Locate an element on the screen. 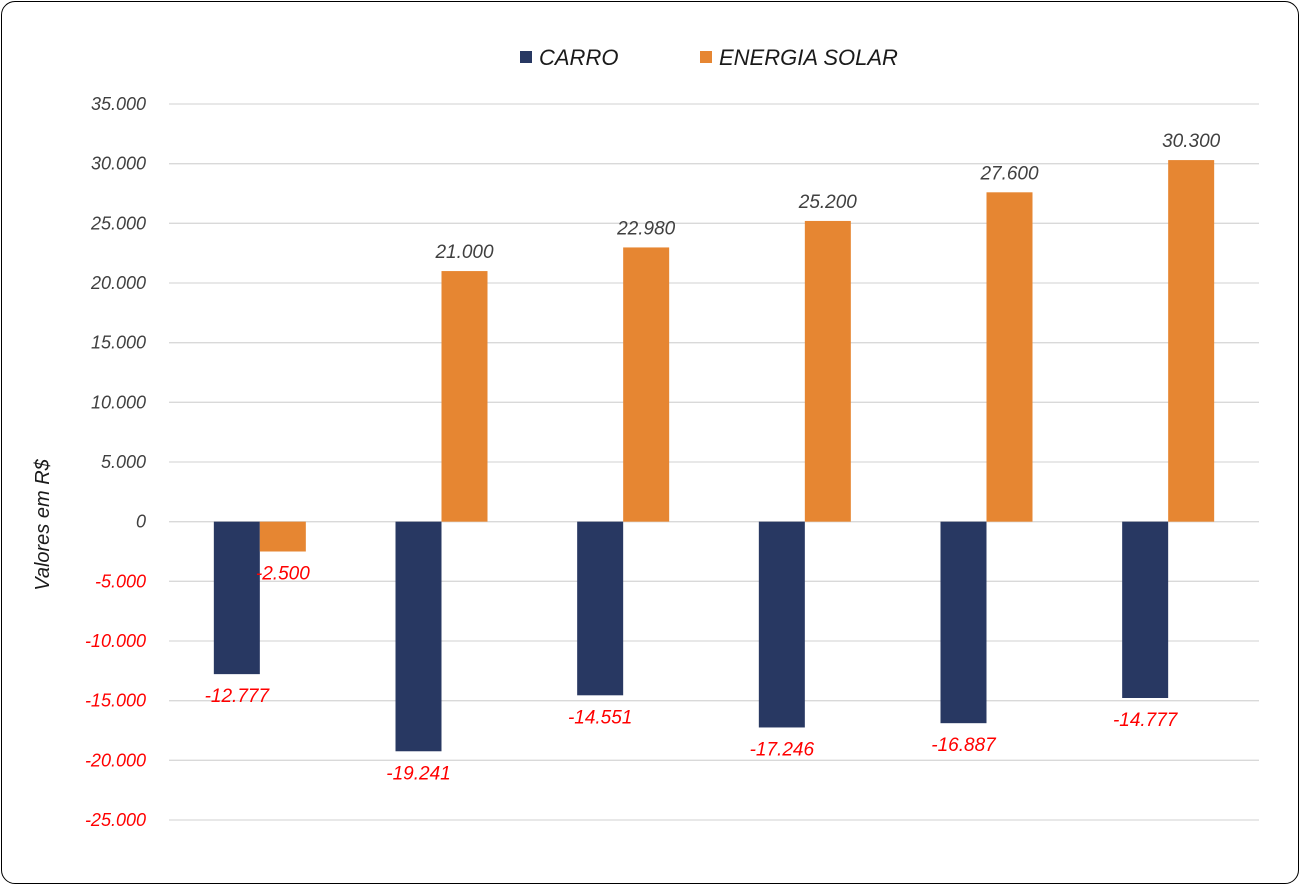 This screenshot has width=1302, height=887. data-label: 21.000 is located at coordinates (464, 252).